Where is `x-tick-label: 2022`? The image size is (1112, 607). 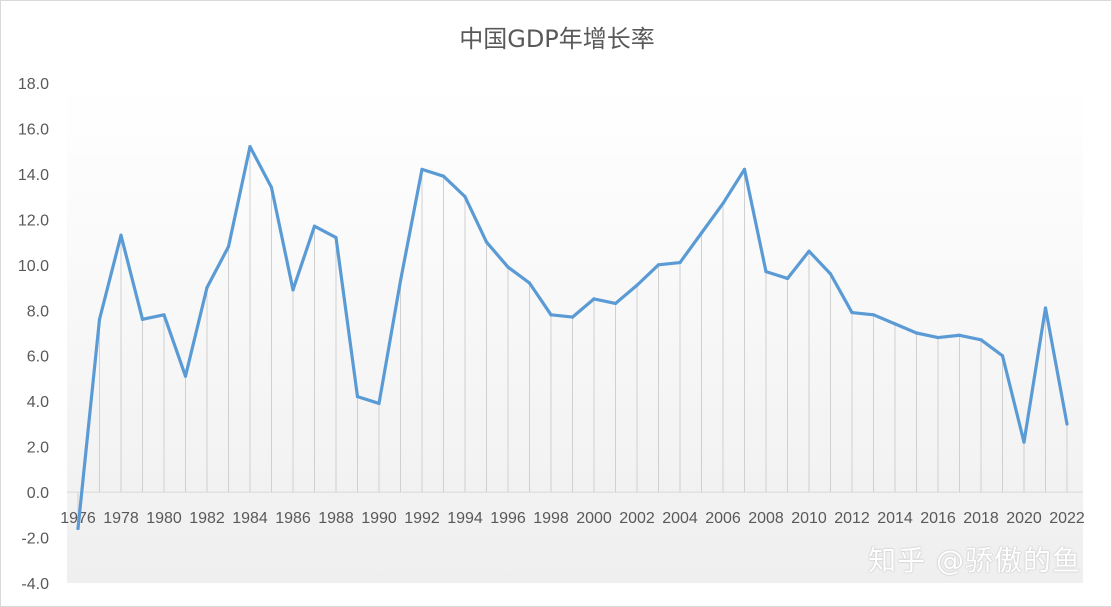
x-tick-label: 2022 is located at coordinates (1067, 518).